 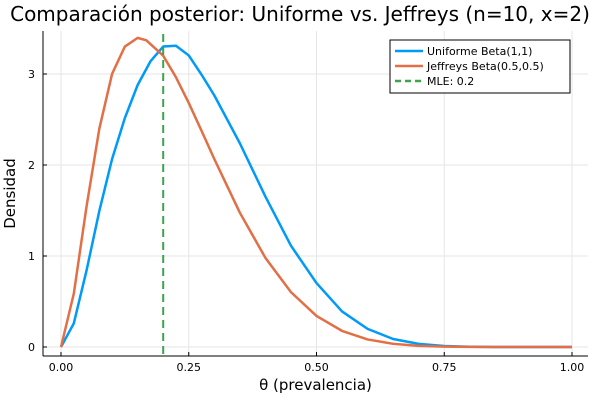 I want to click on x-tick-label-0: 0.00, so click(x=61, y=367).